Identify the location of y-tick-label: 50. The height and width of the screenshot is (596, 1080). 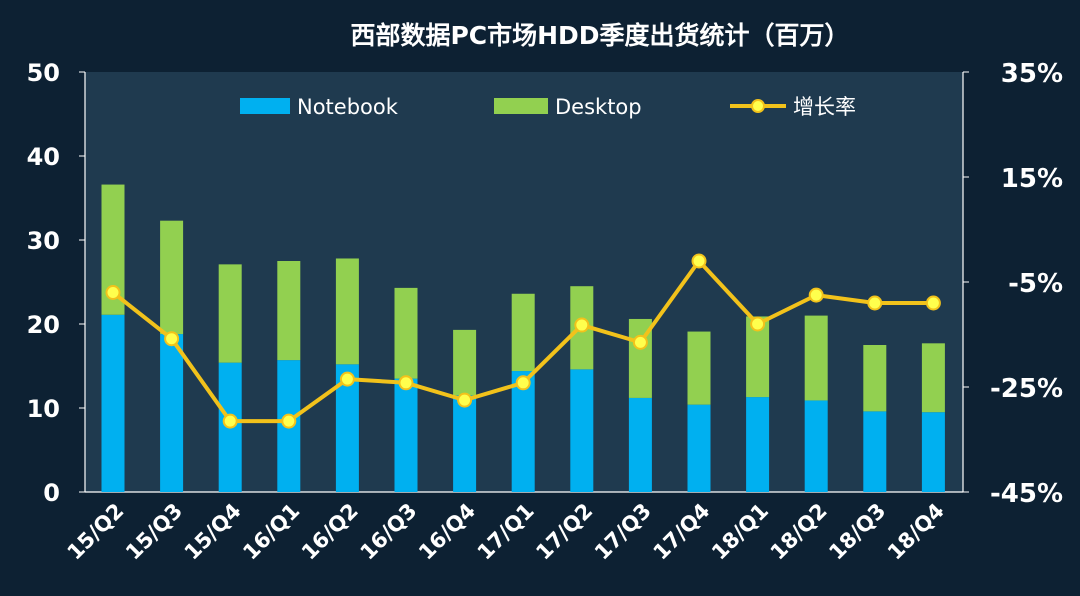
(43, 73).